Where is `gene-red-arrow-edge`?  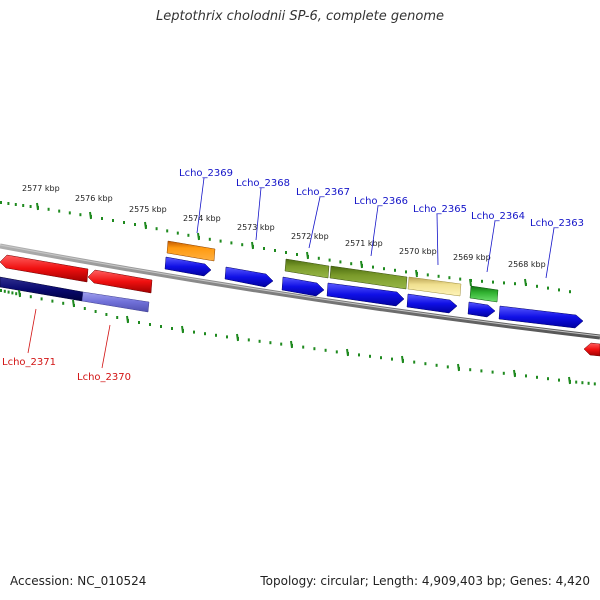
gene-red-arrow-edge is located at coordinates (591, 349).